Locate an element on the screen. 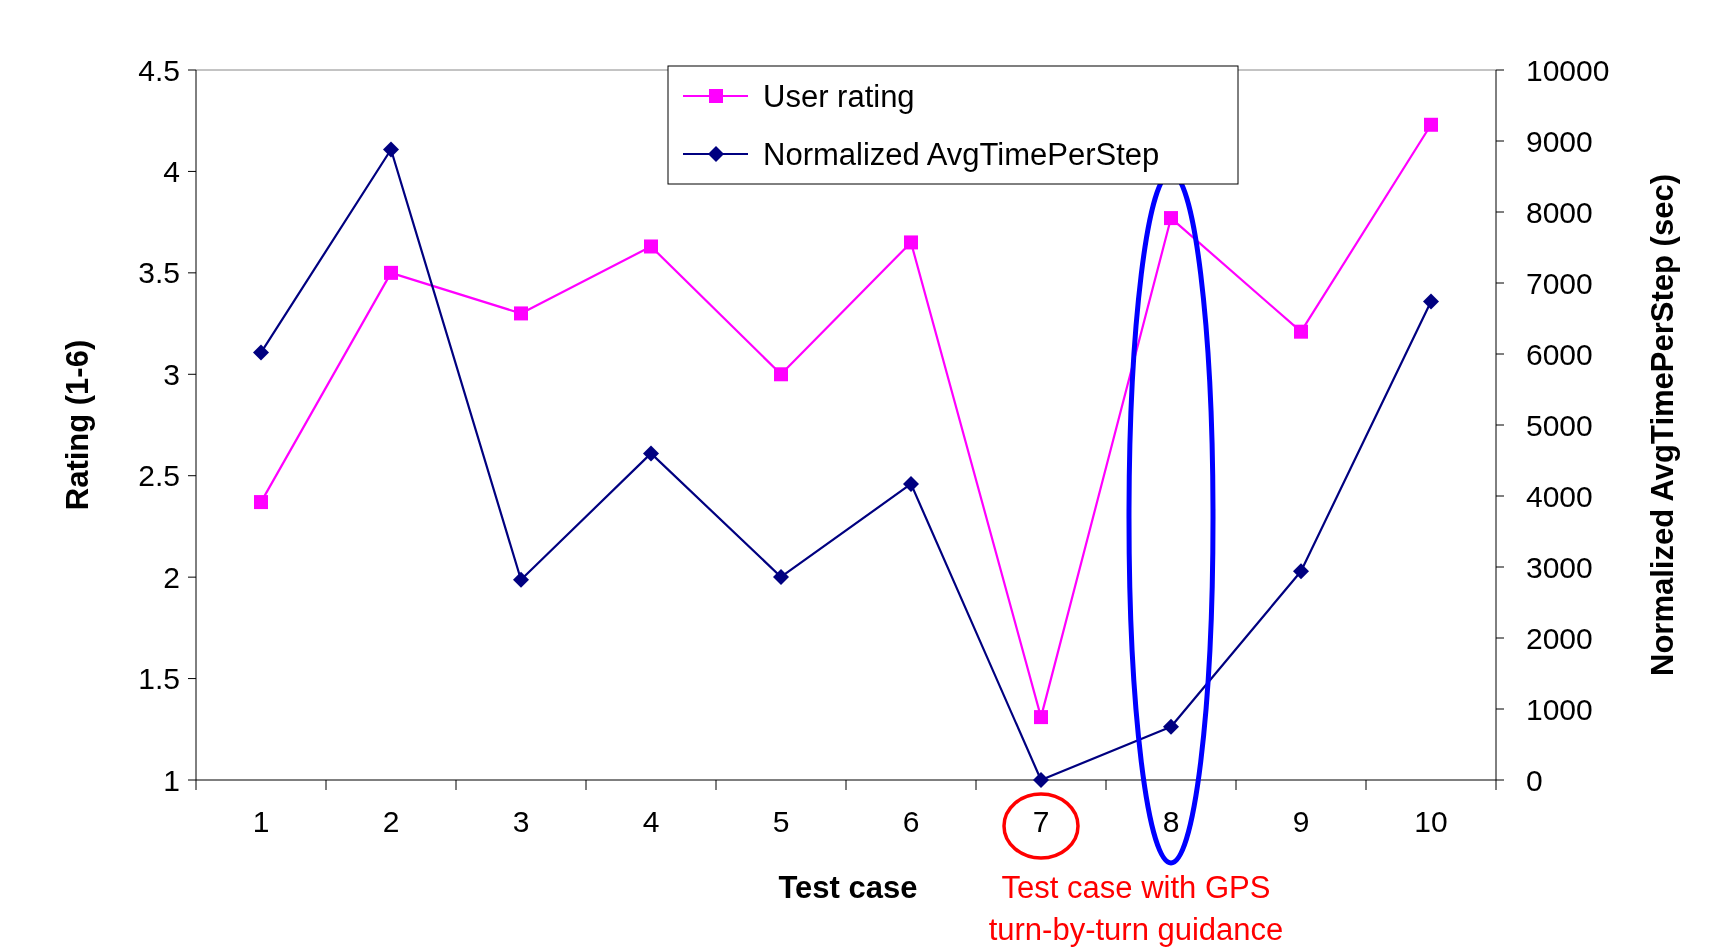 The width and height of the screenshot is (1712, 950). x-tick-label: 3 is located at coordinates (521, 821).